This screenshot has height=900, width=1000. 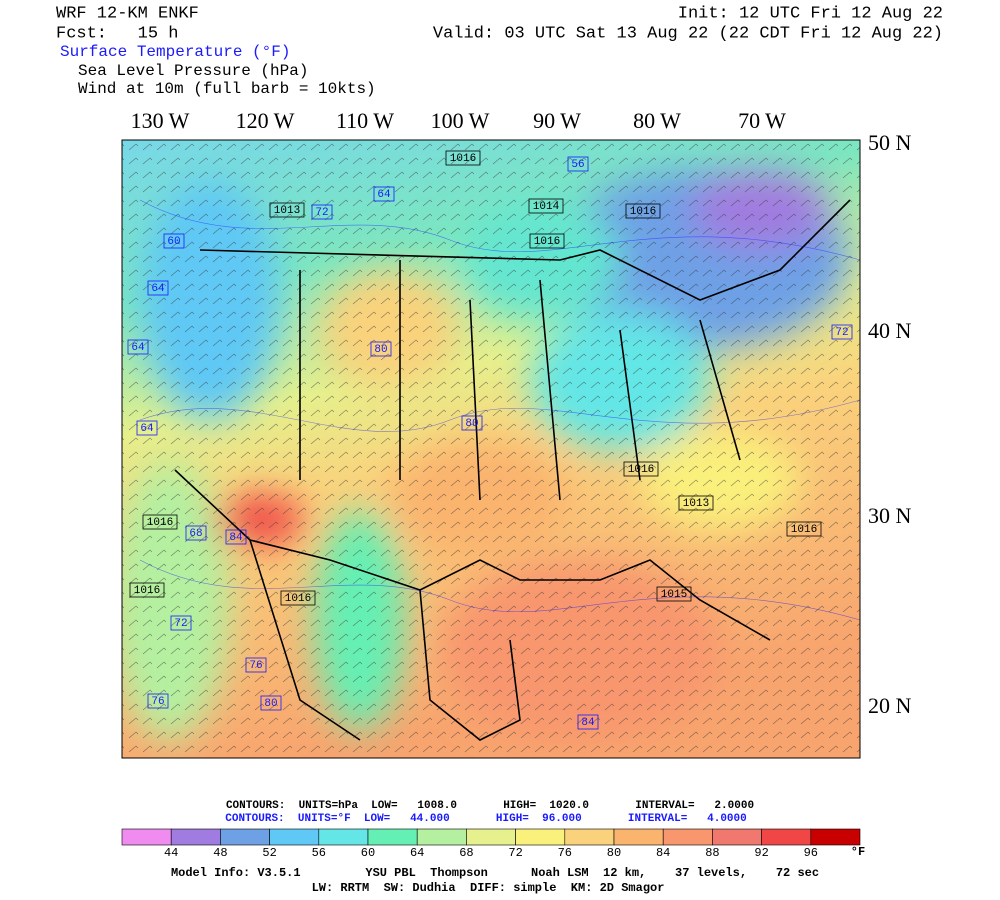 I want to click on colorbar-label: 64, so click(x=417, y=853).